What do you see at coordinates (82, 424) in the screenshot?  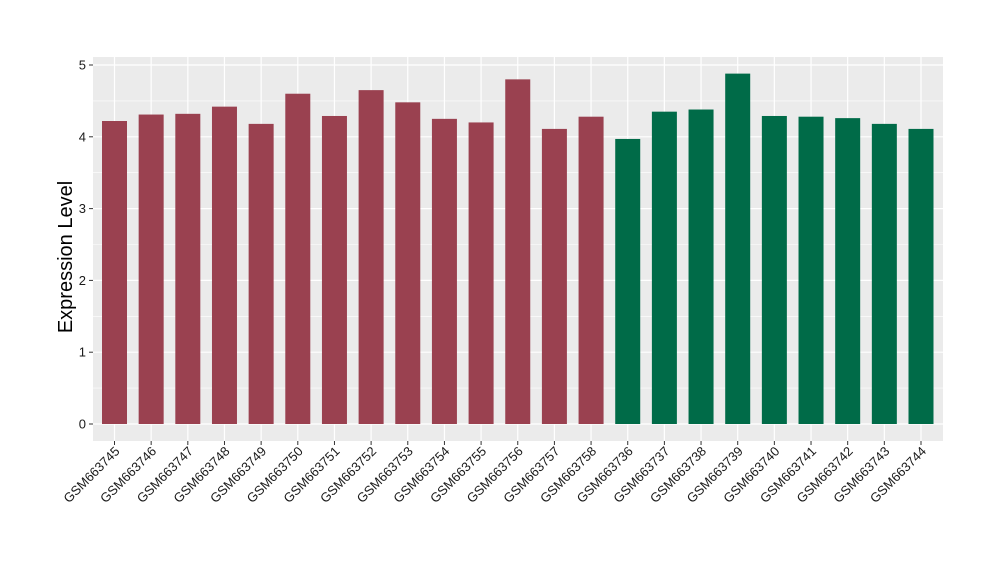 I see `y-tick-label: 0` at bounding box center [82, 424].